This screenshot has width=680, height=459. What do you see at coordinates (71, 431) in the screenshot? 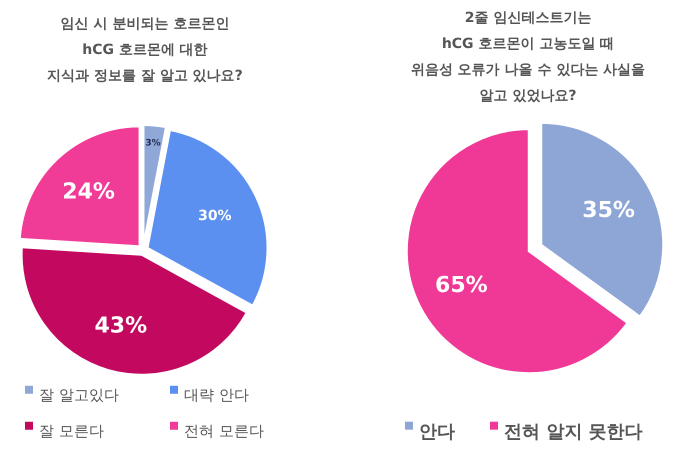
I see `legend-label: 잘 모른다` at bounding box center [71, 431].